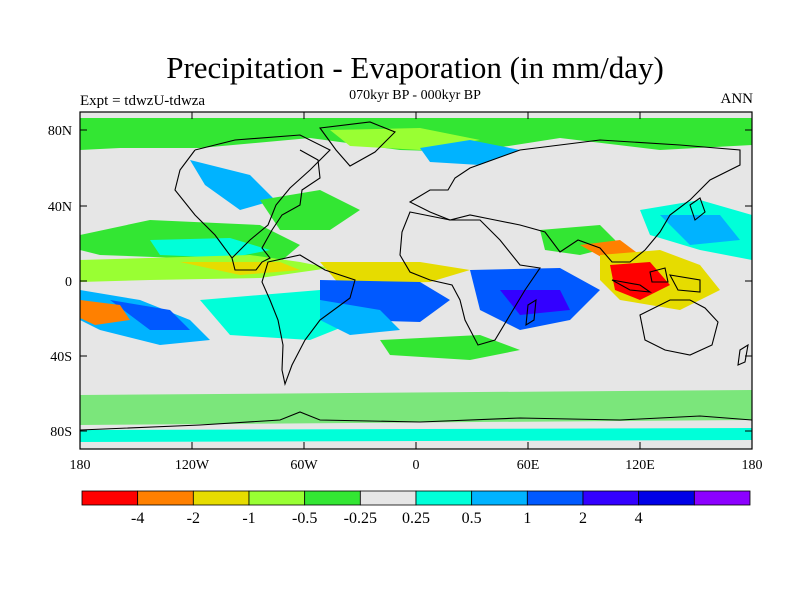 The image size is (800, 600). I want to click on colorbar-label: -1, so click(248, 518).